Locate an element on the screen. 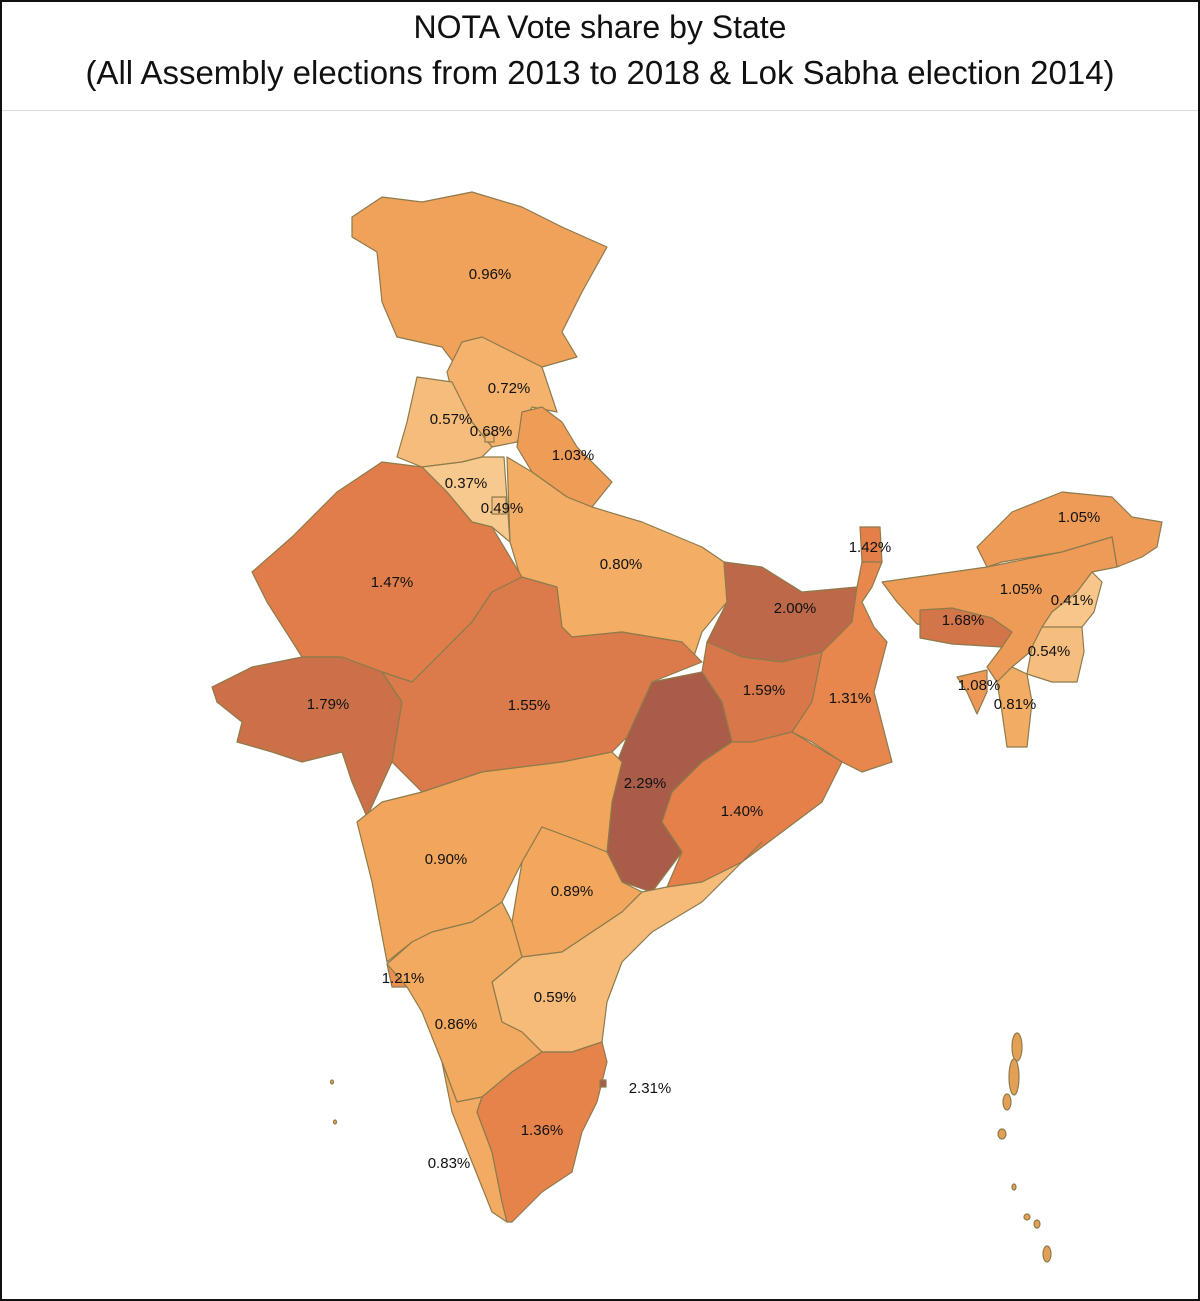 The height and width of the screenshot is (1301, 1200). label-manipur: 0.54% is located at coordinates (1049, 651).